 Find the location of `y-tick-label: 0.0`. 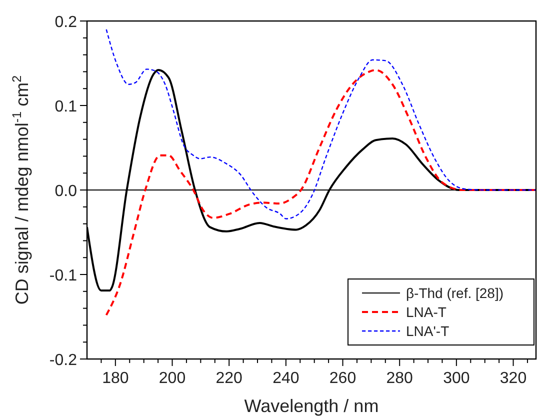

y-tick-label: 0.0 is located at coordinates (66, 191).